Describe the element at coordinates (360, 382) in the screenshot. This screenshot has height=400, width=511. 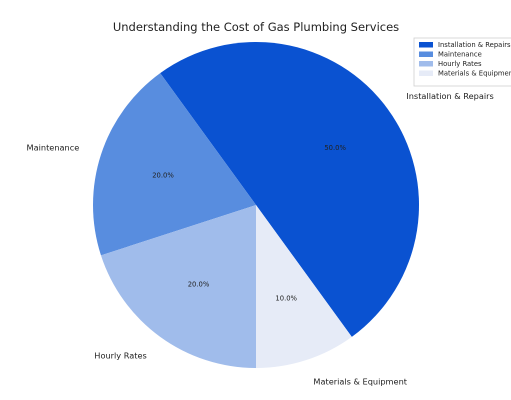
I see `category-label-materials-equipment: Materials & Equipment` at that location.